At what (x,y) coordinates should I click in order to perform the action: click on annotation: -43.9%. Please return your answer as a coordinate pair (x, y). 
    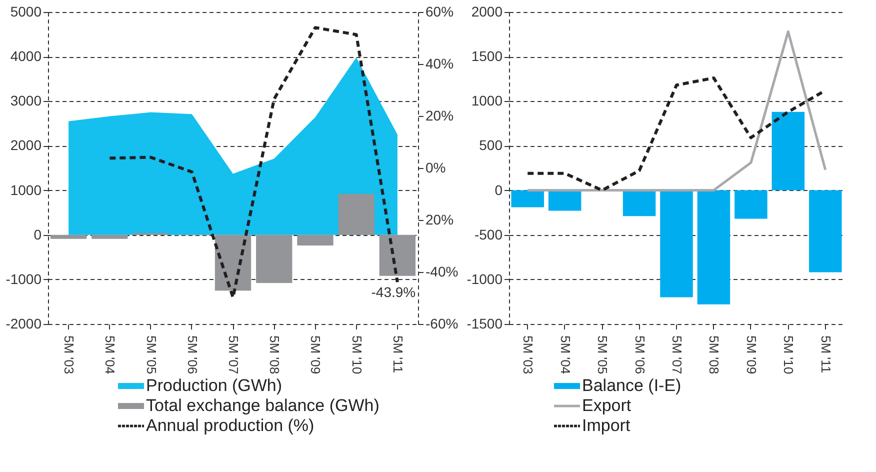
    Looking at the image, I should click on (393, 292).